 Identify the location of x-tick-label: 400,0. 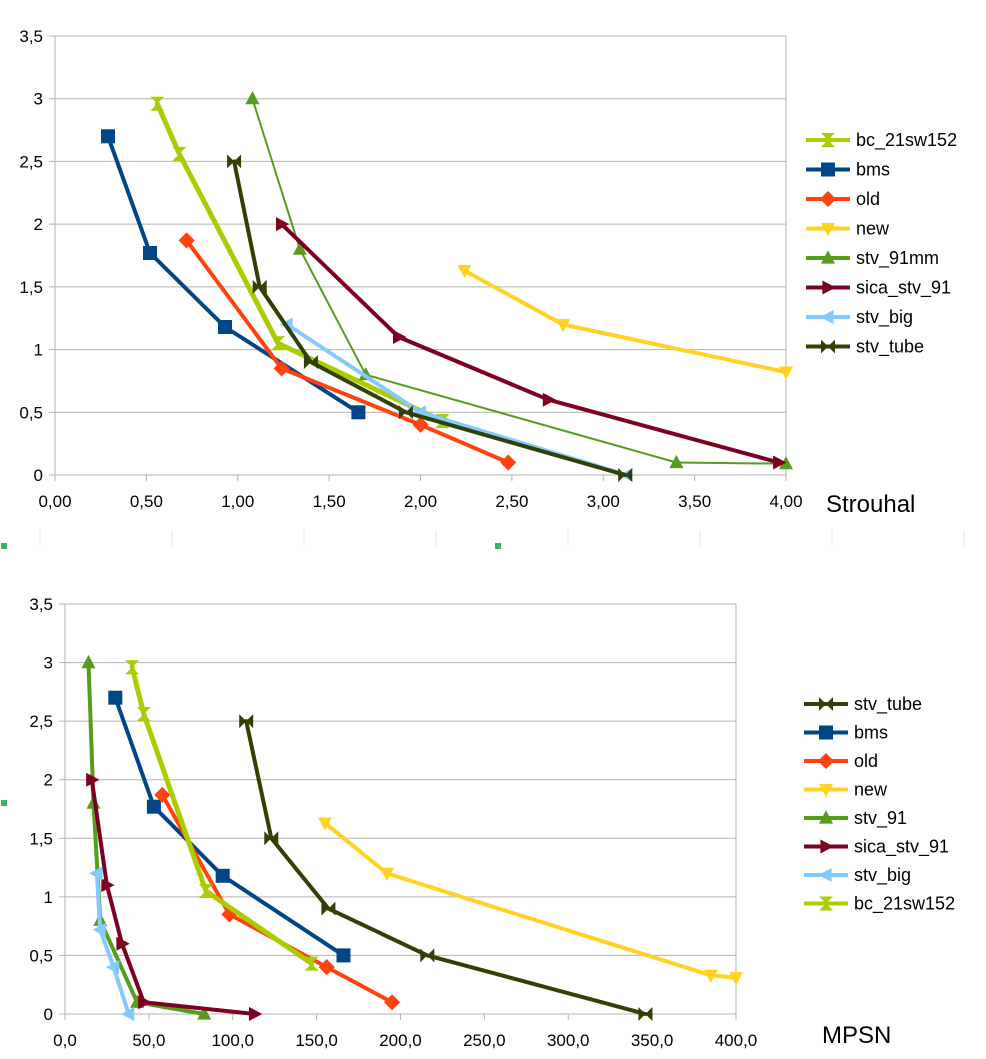
(736, 1040).